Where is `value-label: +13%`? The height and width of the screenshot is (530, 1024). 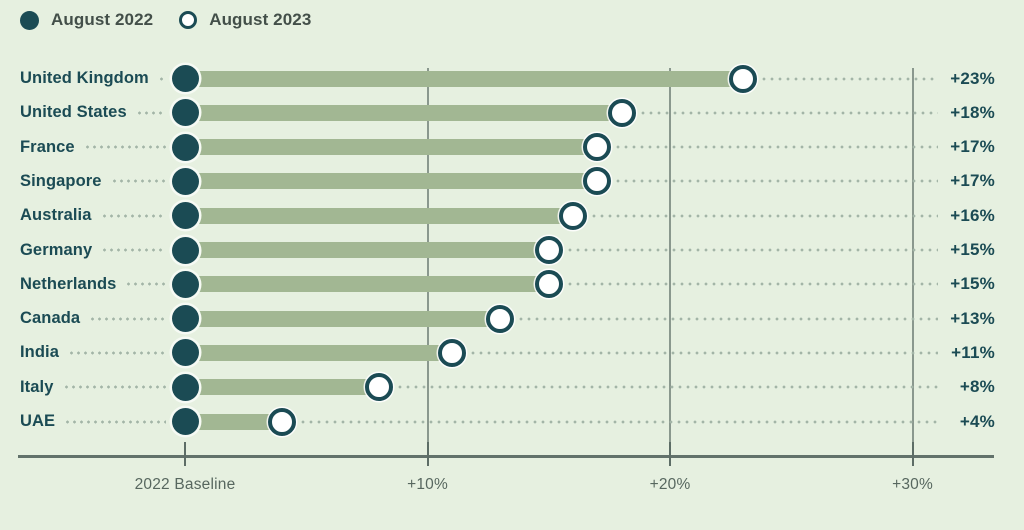
value-label: +13% is located at coordinates (972, 318).